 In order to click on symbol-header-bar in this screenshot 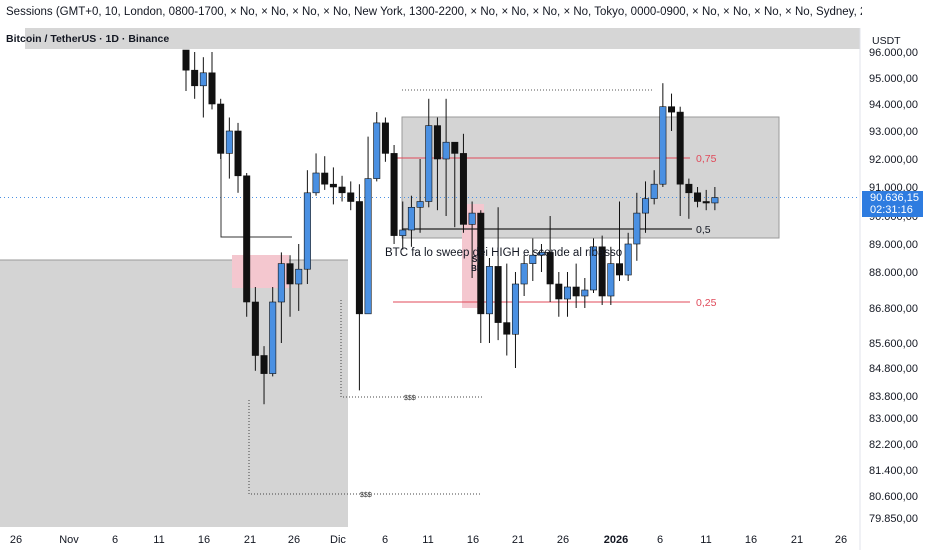, I will do `click(442, 38)`.